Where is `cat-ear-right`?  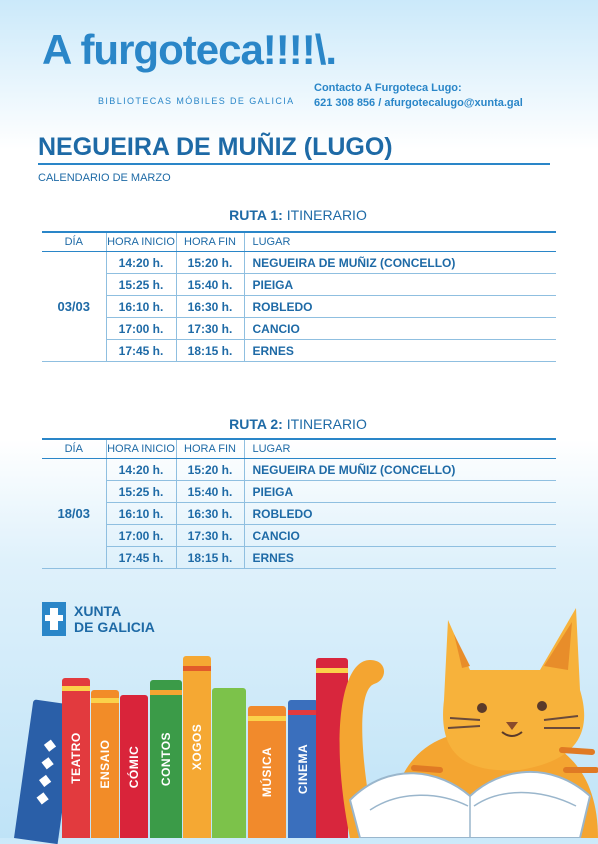 cat-ear-right is located at coordinates (558, 646).